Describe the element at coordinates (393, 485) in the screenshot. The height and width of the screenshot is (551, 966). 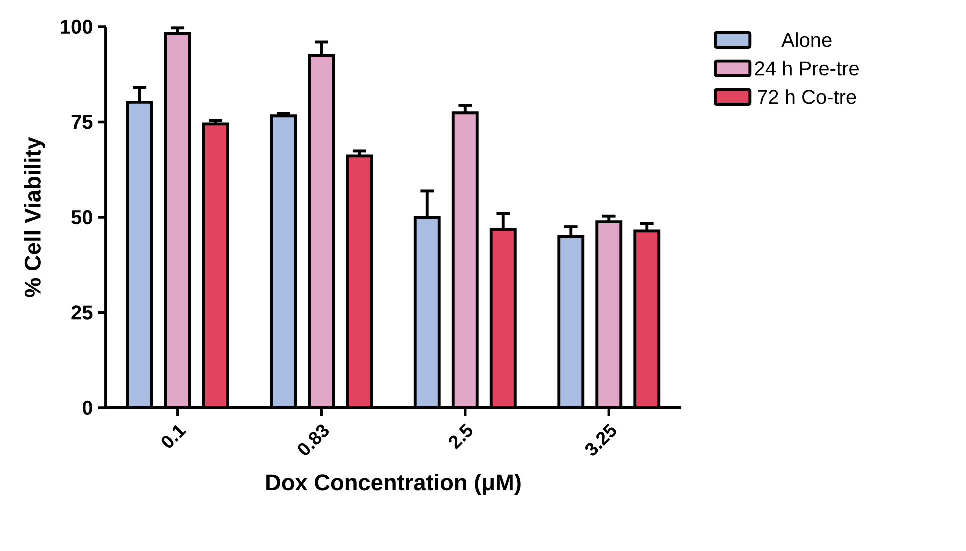
I see `x-axis-title: Dox Concentration (μM)` at that location.